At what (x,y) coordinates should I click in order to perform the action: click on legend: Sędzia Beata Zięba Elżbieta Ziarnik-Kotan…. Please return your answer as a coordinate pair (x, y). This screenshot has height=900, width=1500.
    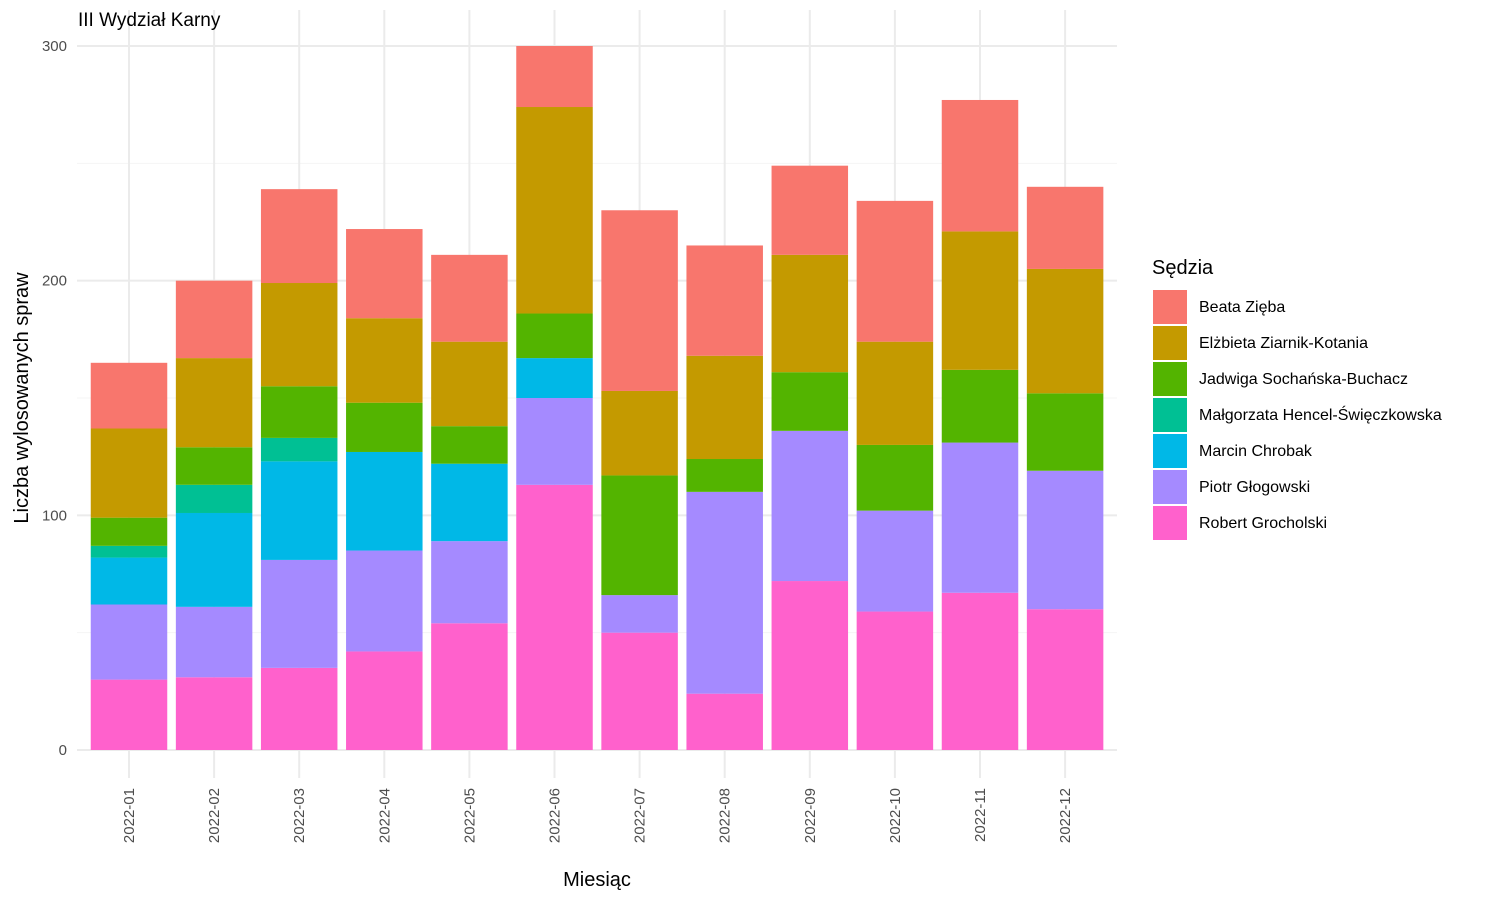
    Looking at the image, I should click on (1297, 398).